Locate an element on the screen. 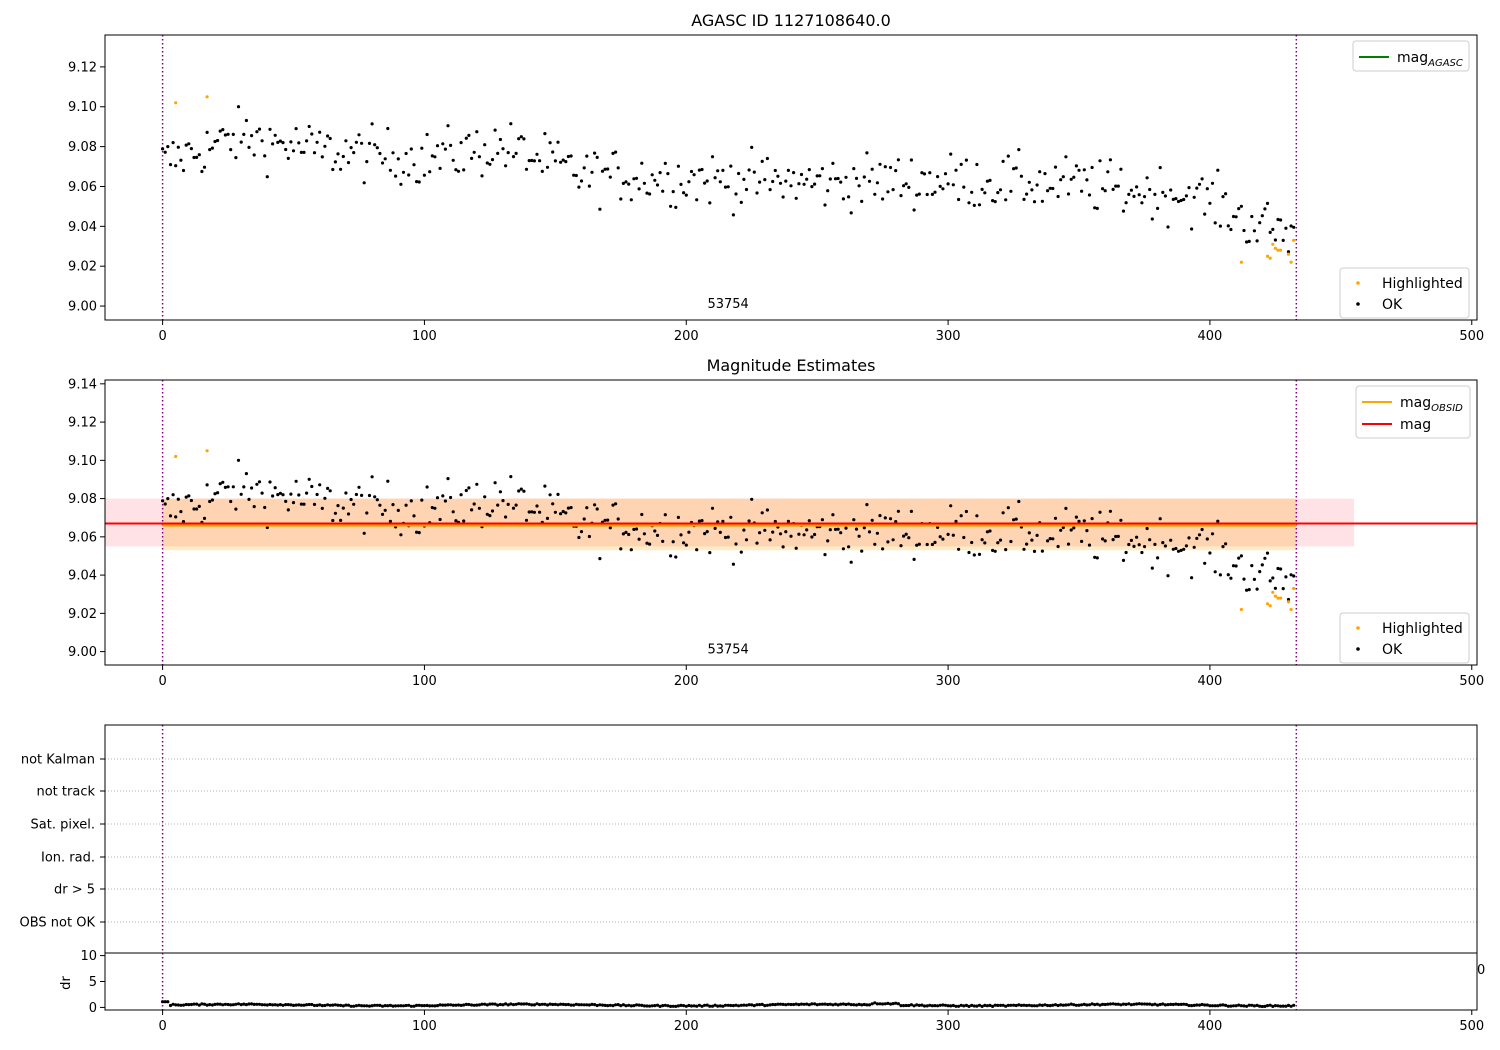 The height and width of the screenshot is (1050, 1500). legend-label: Highlighted is located at coordinates (1422, 284).